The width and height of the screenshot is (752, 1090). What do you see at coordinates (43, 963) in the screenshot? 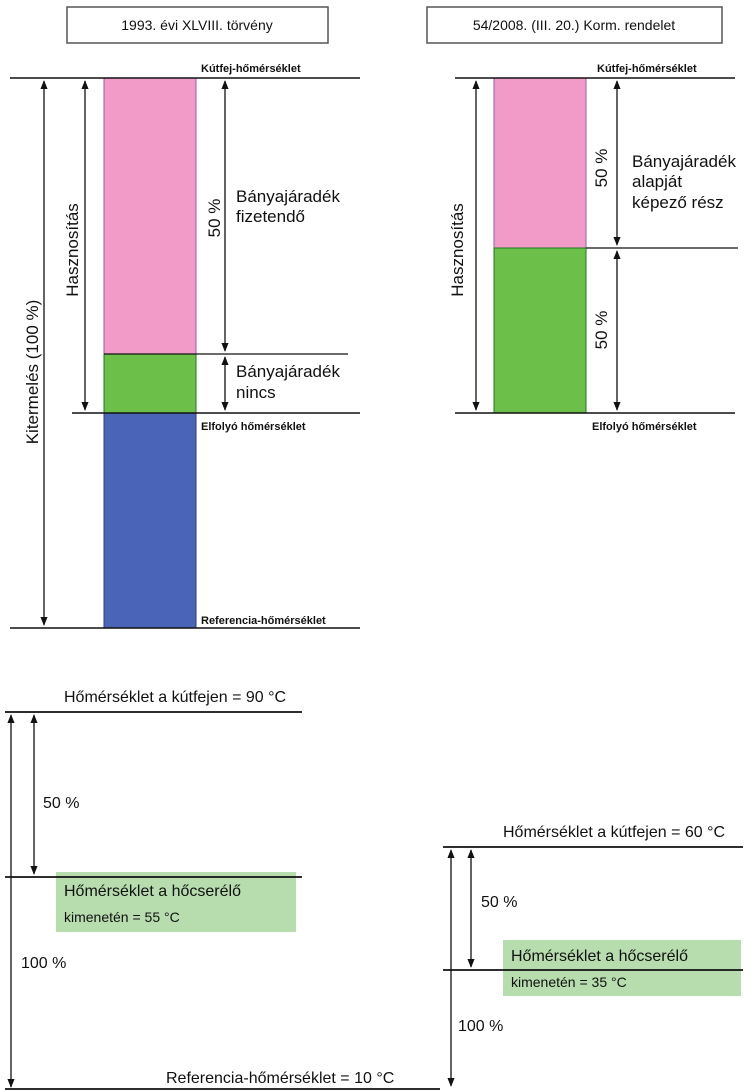
I see `bl-hundred-label: 100 %` at bounding box center [43, 963].